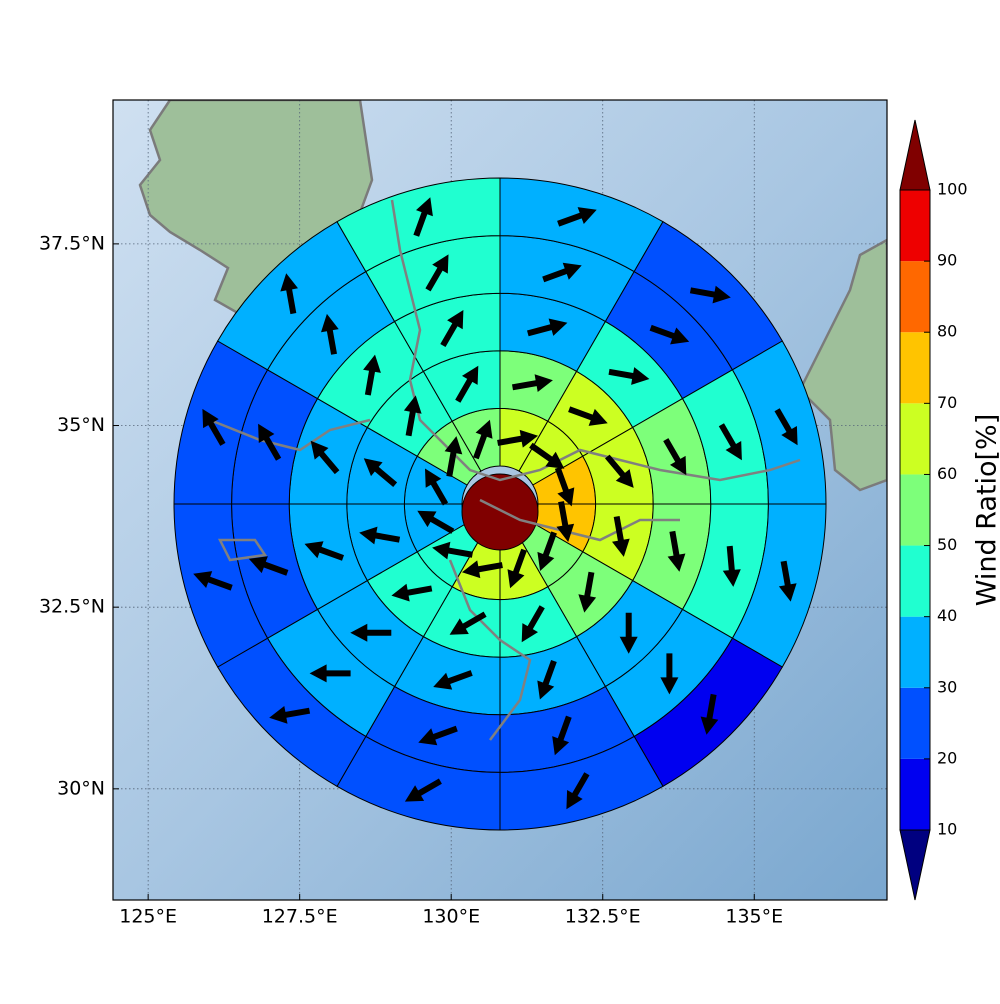 This screenshot has height=1004, width=1000. I want to click on colorbar-label: Wind Ratio[%], so click(986, 510).